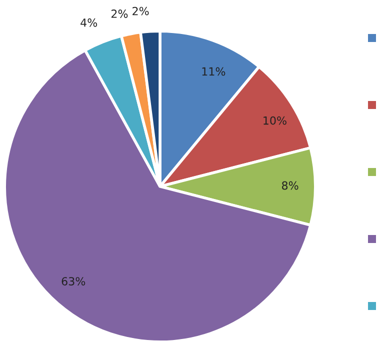 This screenshot has width=381, height=345. Describe the element at coordinates (89, 22) in the screenshot. I see `data-label: 4%` at that location.